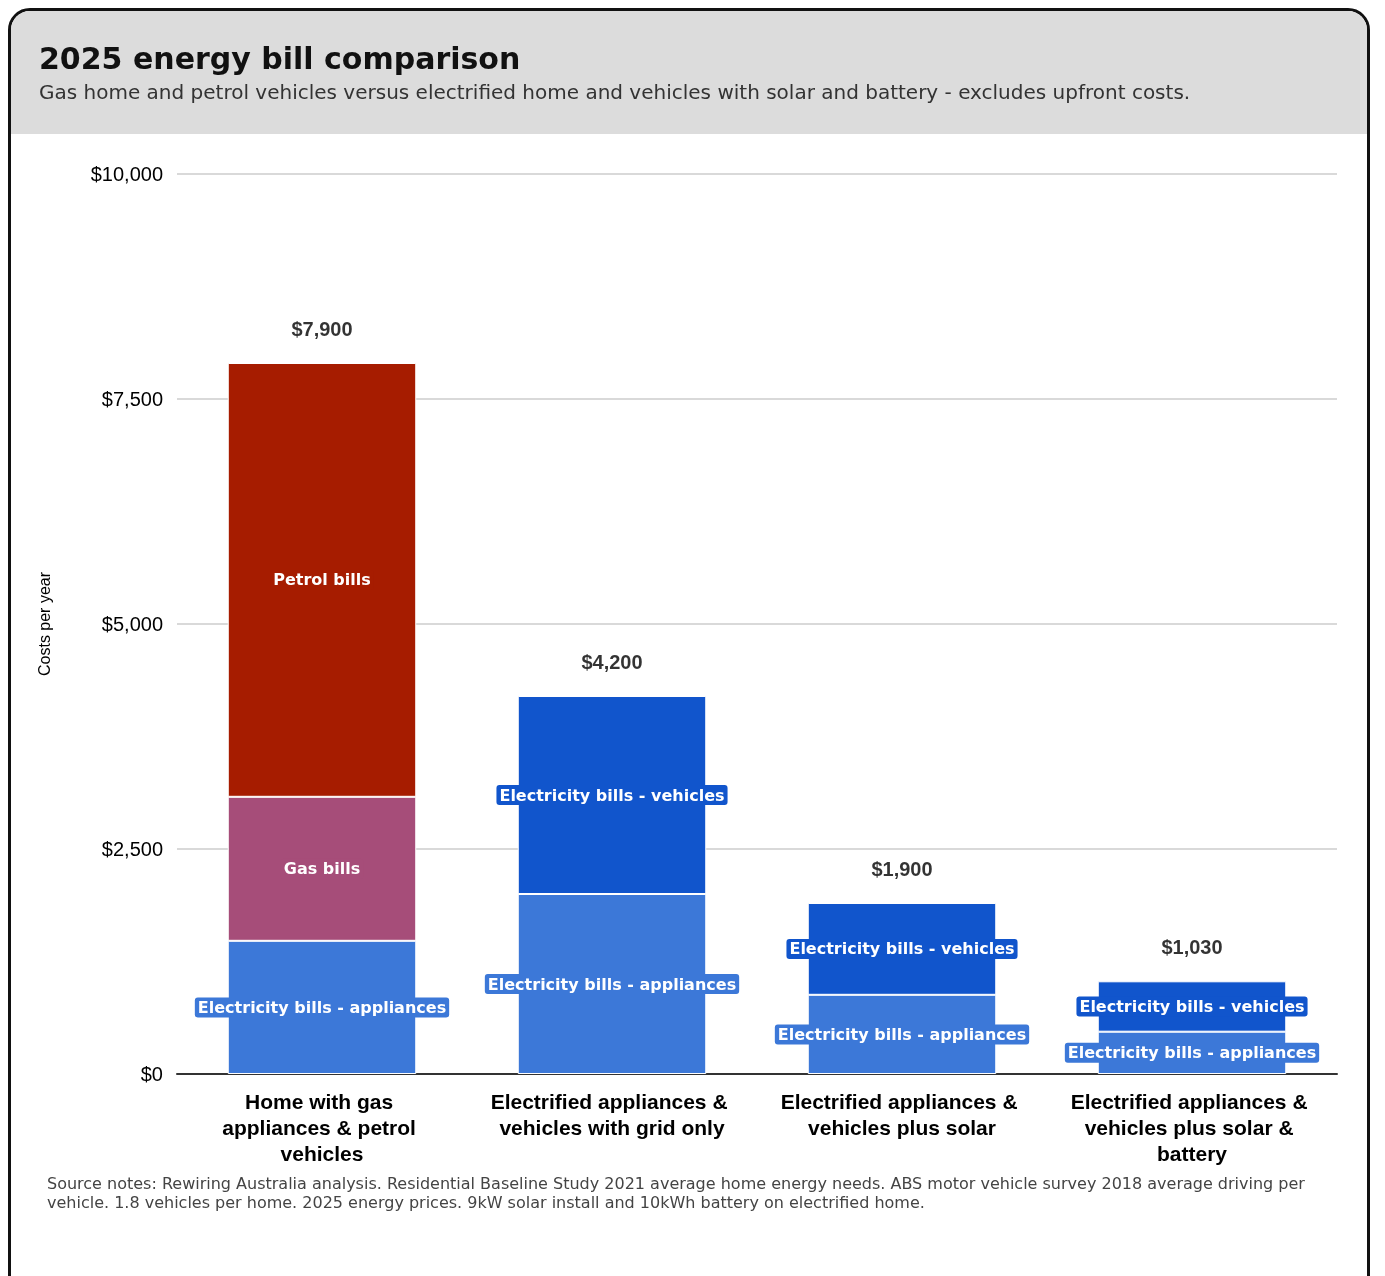  Describe the element at coordinates (612, 795) in the screenshot. I see `series-label: Electricity bills - vehicles` at that location.